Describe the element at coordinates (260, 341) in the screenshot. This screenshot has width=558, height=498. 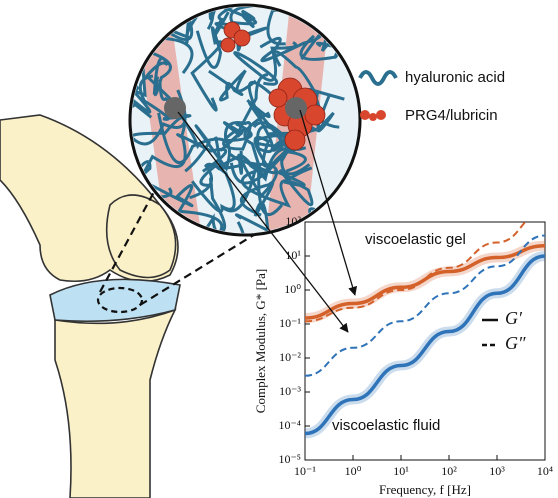
I see `y-axis-label: Complex Modulus, G* [Pa]` at that location.